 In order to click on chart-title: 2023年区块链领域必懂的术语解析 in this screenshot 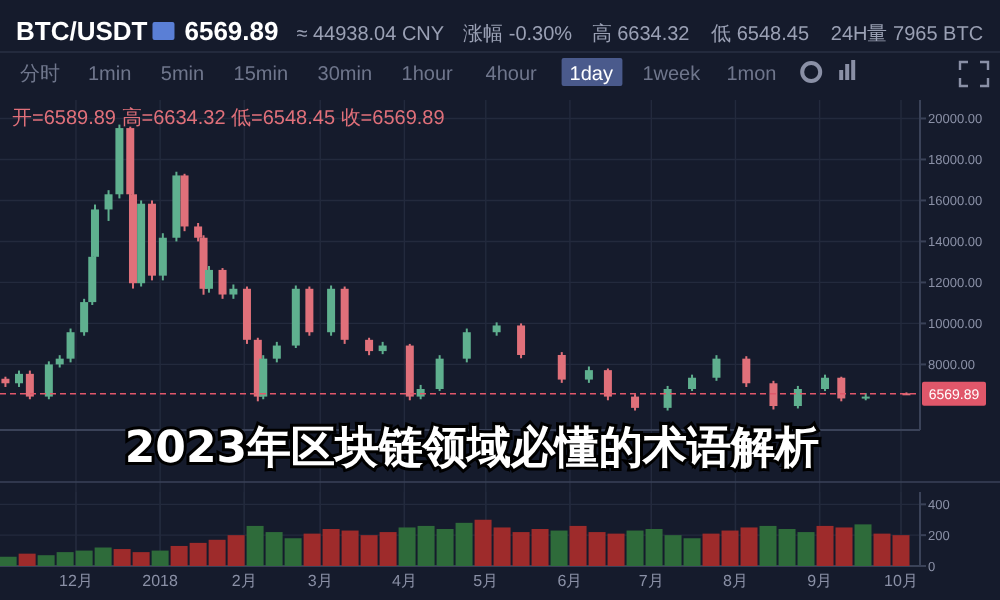, I will do `click(472, 449)`.